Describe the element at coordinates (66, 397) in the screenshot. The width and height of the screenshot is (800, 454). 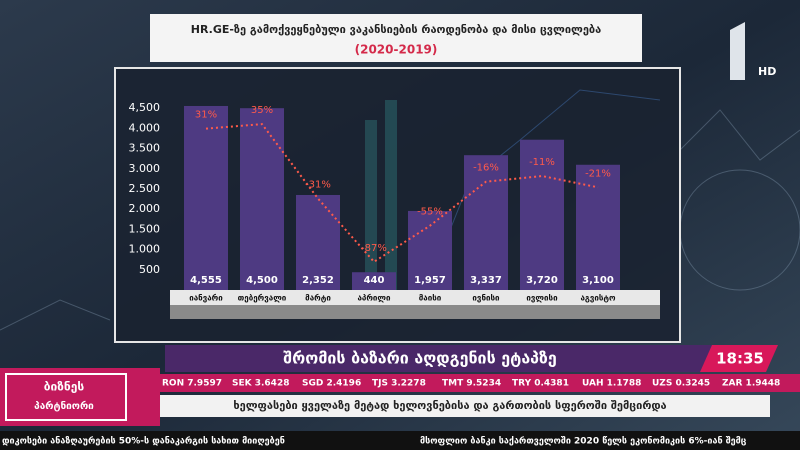
I see `logo-frame` at that location.